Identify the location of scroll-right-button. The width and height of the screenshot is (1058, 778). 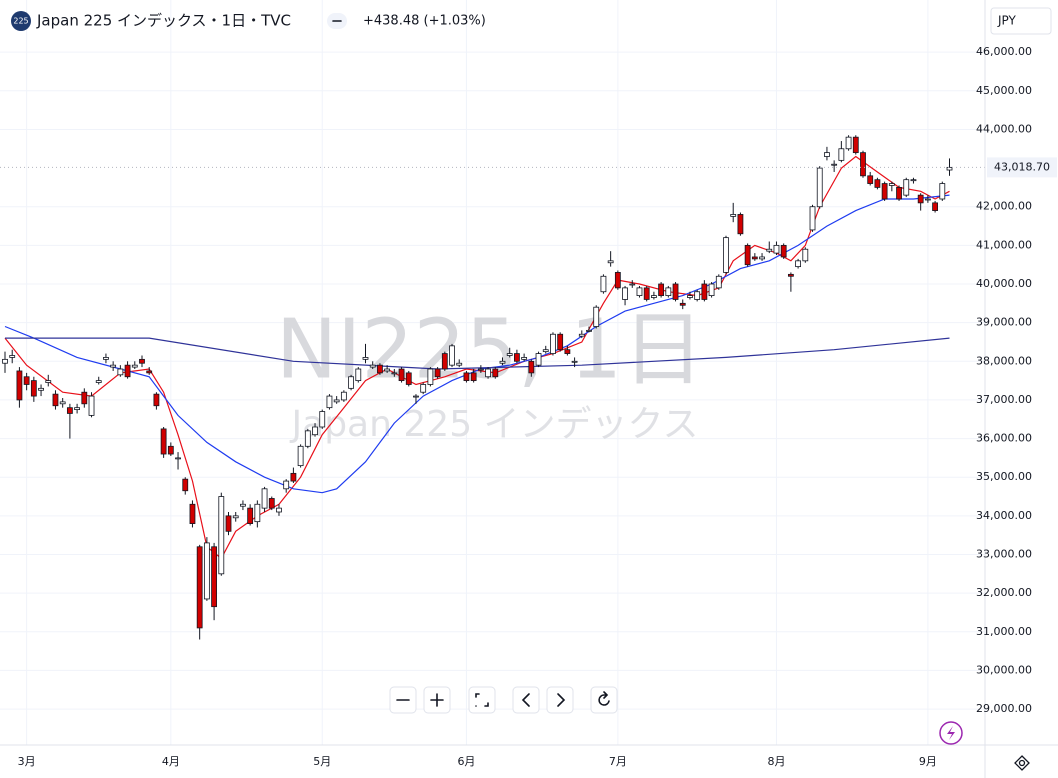
(560, 700).